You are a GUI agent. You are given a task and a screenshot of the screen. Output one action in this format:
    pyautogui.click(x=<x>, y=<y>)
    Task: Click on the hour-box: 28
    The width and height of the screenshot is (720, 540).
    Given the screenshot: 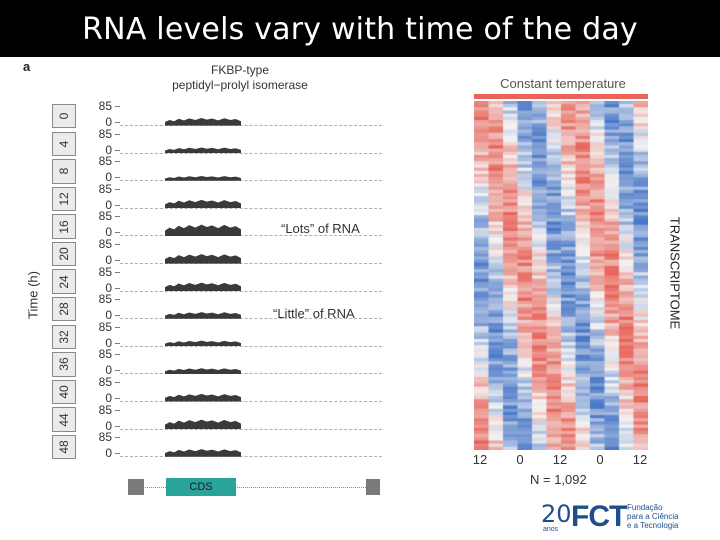 What is the action you would take?
    pyautogui.click(x=64, y=309)
    